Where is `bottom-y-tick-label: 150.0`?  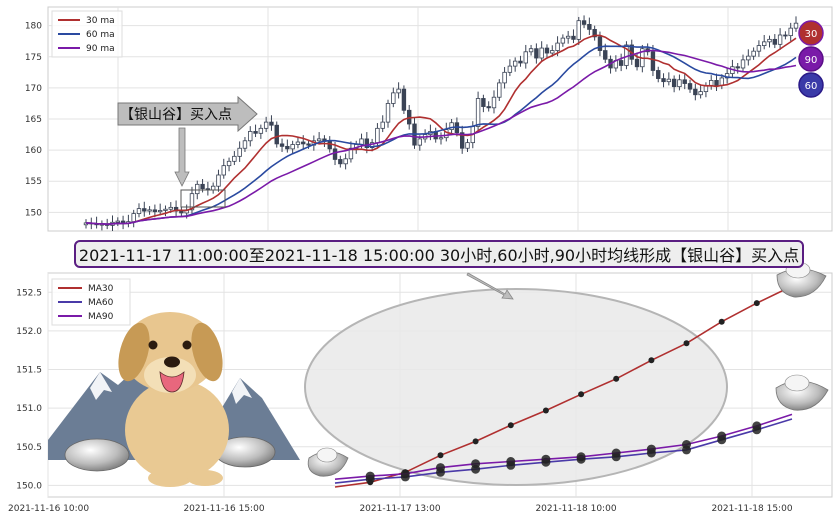 bottom-y-tick-label: 150.0 is located at coordinates (29, 486).